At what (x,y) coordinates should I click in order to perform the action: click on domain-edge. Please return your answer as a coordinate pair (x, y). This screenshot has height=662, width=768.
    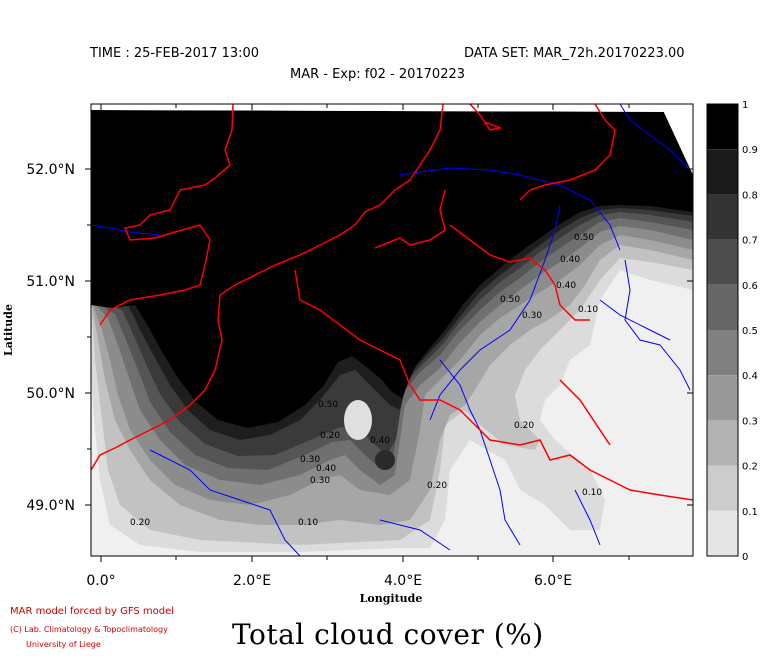
    Looking at the image, I should click on (392, 108).